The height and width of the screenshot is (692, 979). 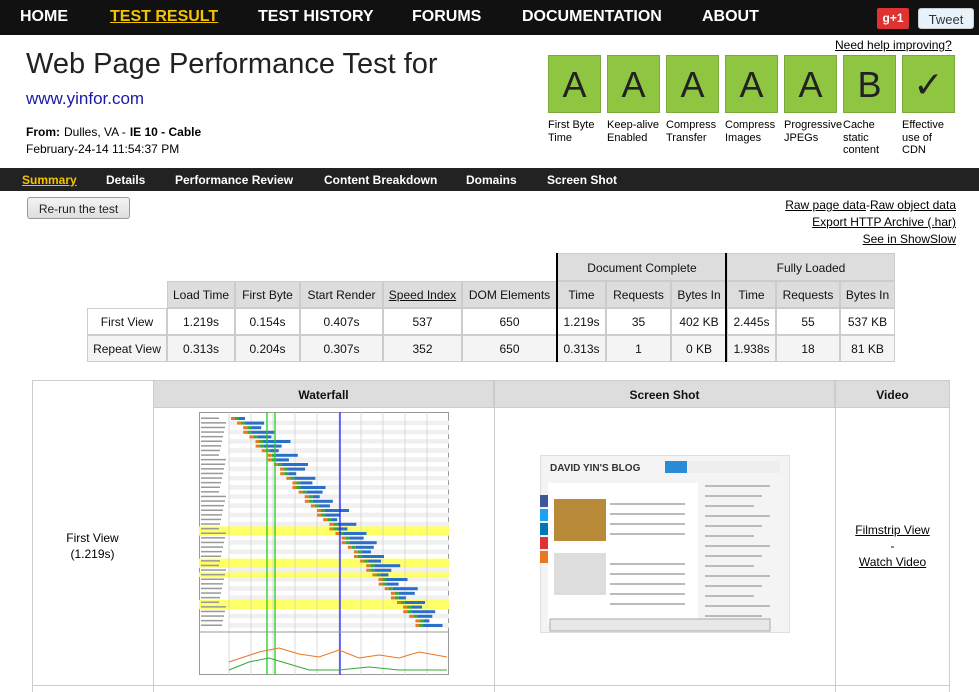 What do you see at coordinates (892, 530) in the screenshot?
I see `filmstrip-link: Filmstrip View` at bounding box center [892, 530].